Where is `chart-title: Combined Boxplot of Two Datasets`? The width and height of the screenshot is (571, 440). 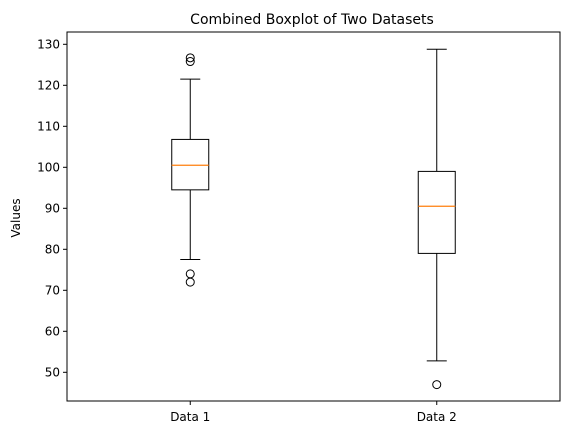 chart-title: Combined Boxplot of Two Datasets is located at coordinates (312, 20).